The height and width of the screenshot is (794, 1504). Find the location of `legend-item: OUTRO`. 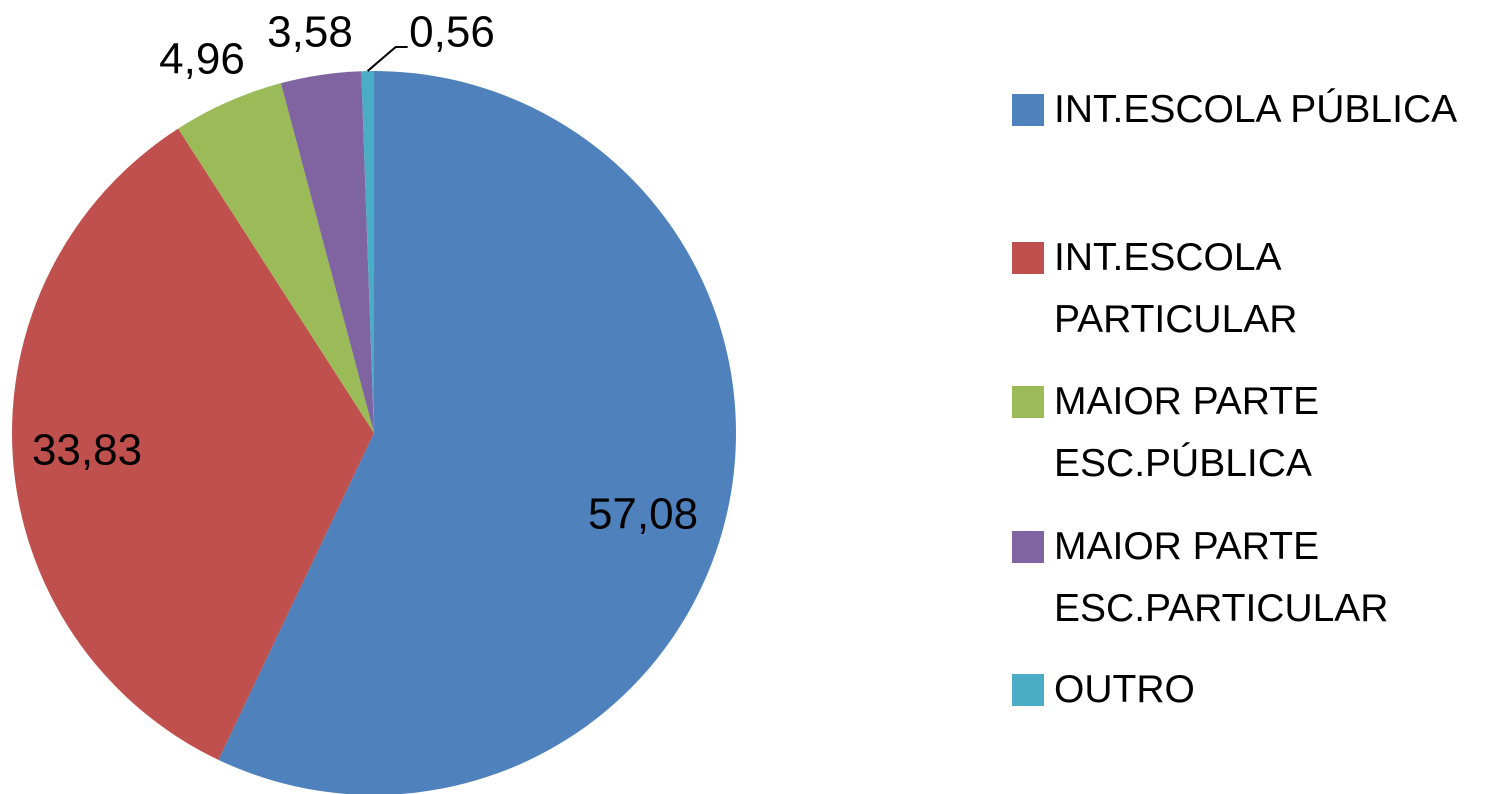

legend-item: OUTRO is located at coordinates (1252, 690).